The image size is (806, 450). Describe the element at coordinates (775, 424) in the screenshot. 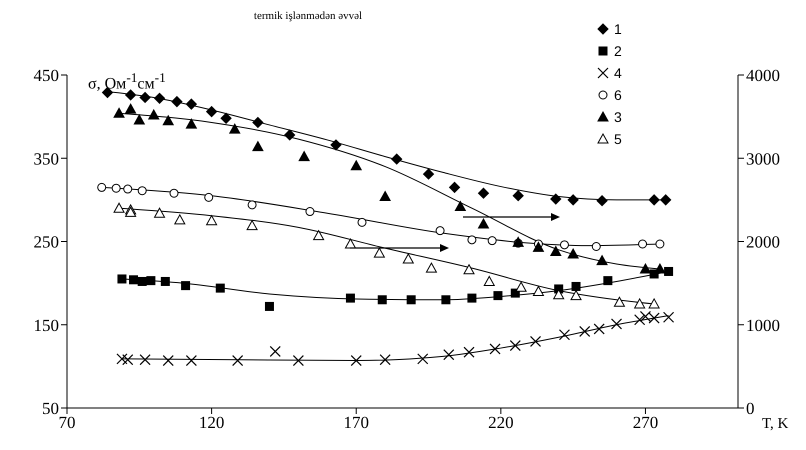

I see `x-axis-title: T, K` at that location.